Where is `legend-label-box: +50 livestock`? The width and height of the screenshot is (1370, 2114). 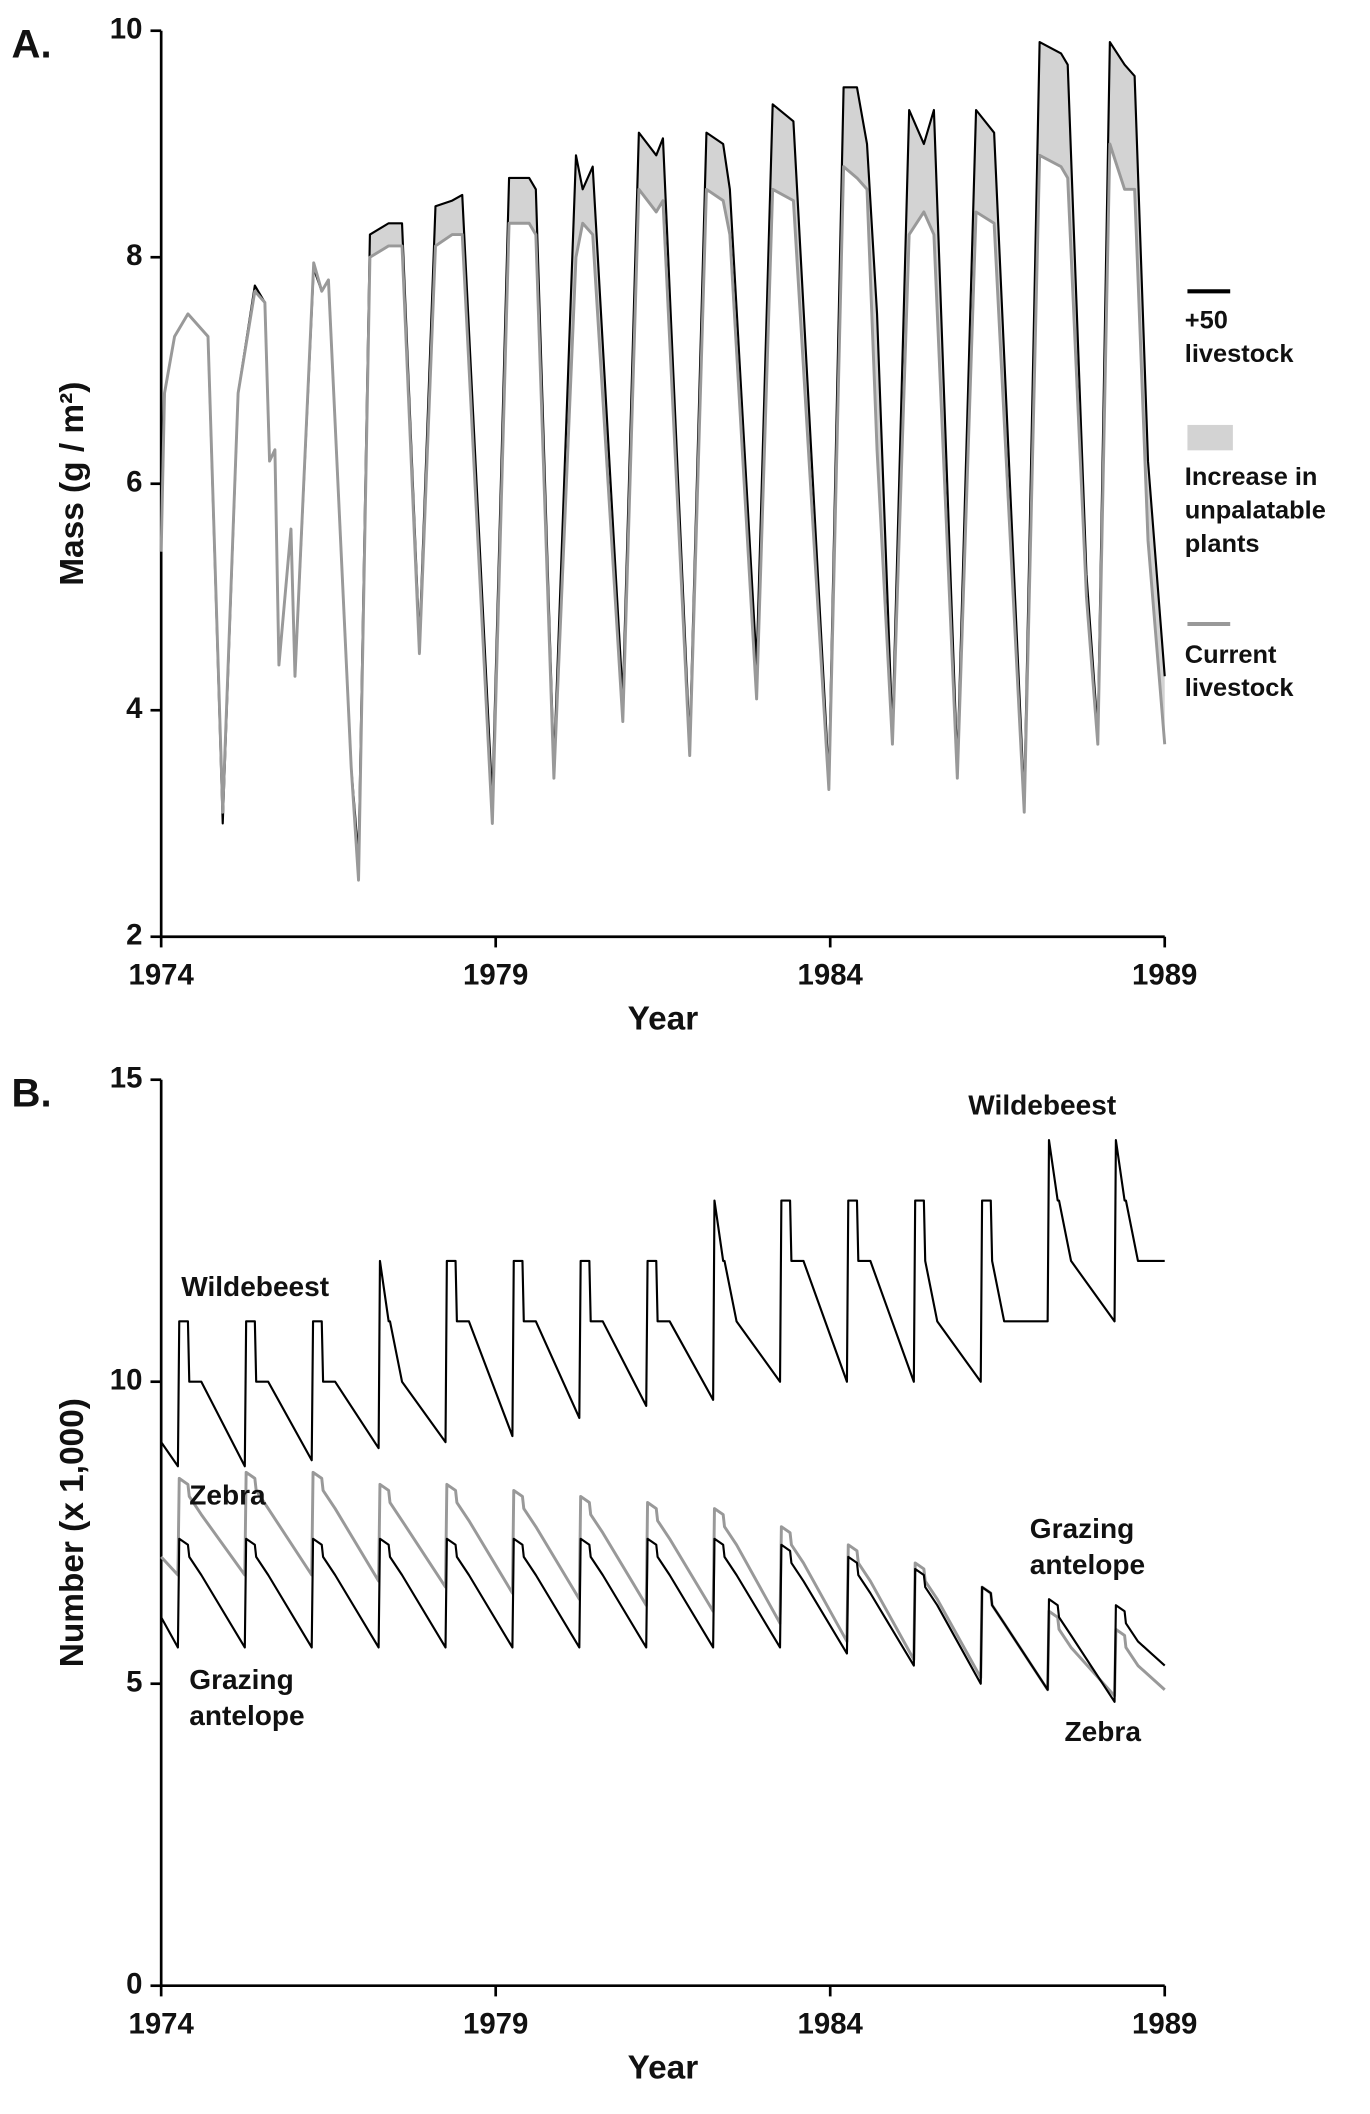
legend-label-box: +50 livestock is located at coordinates (1239, 338).